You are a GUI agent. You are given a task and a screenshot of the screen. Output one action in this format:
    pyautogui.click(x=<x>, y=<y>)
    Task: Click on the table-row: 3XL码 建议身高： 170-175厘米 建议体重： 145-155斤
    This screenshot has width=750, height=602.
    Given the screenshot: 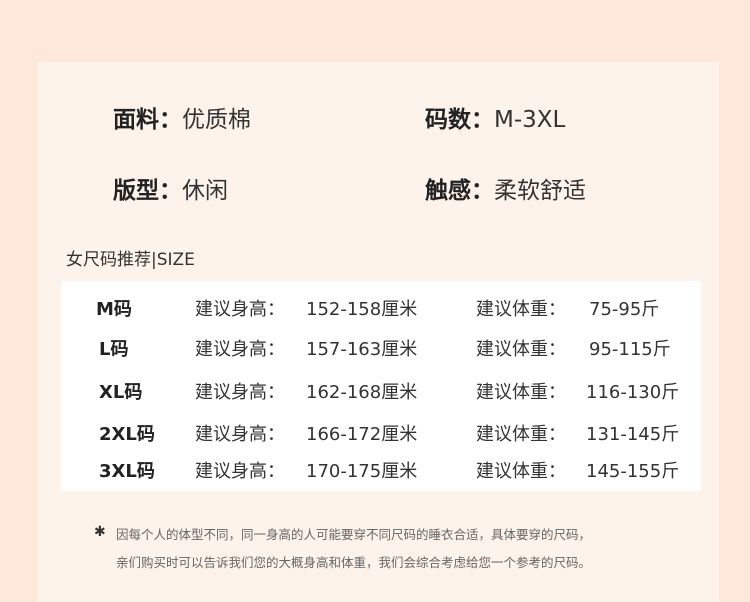 What is the action you would take?
    pyautogui.click(x=381, y=468)
    